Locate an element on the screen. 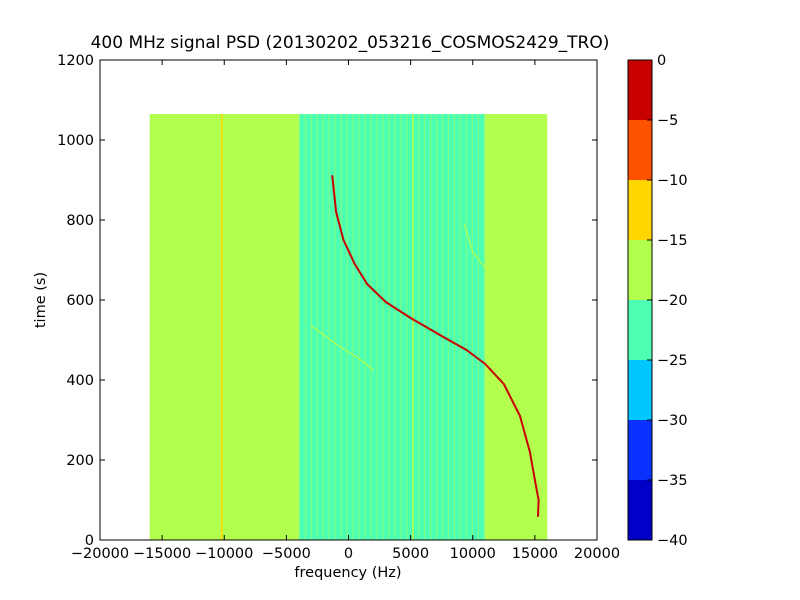 The height and width of the screenshot is (600, 800). colorbar-tick-label: −40 is located at coordinates (672, 541).